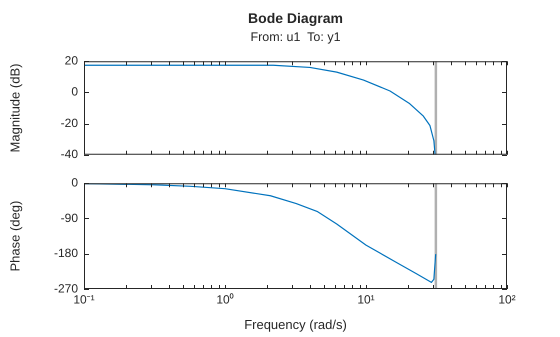 This screenshot has height=337, width=560. Describe the element at coordinates (69, 123) in the screenshot. I see `y-tick-label: -20` at that location.